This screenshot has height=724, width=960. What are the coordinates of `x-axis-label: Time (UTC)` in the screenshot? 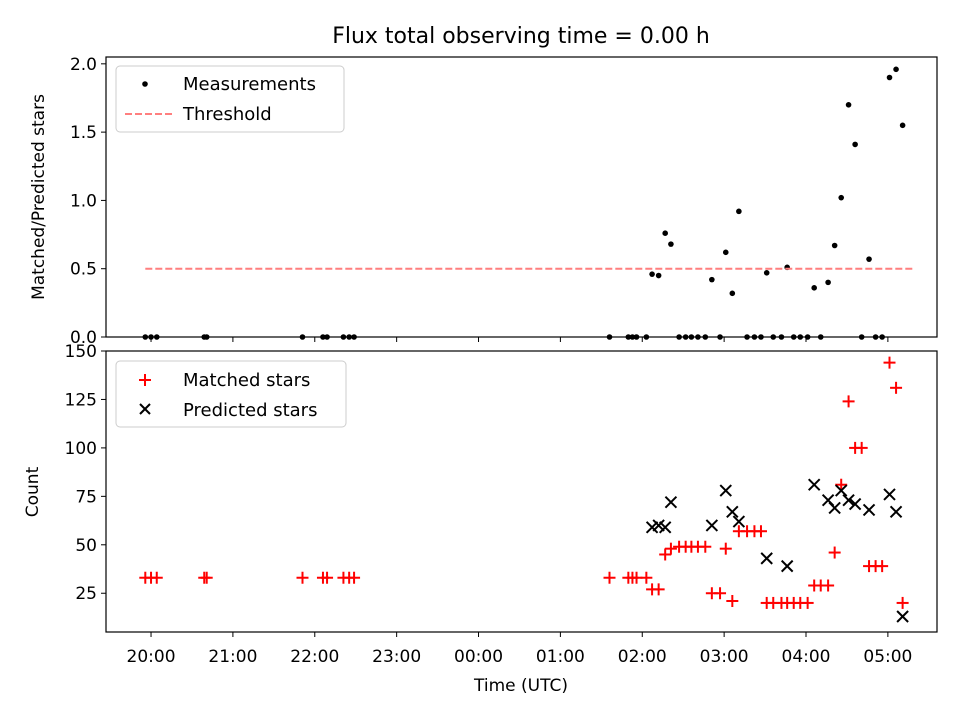 It's located at (520, 686).